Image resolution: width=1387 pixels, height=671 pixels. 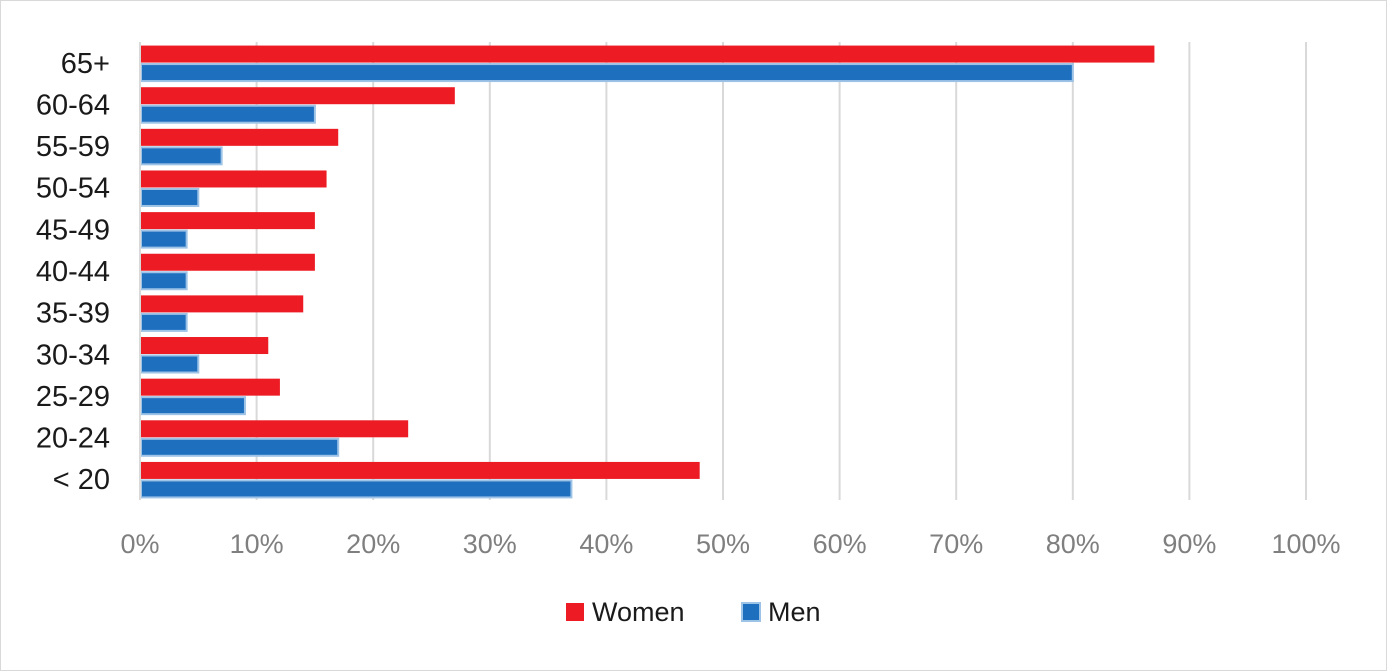 I want to click on x-tick-label: 50%, so click(x=723, y=544).